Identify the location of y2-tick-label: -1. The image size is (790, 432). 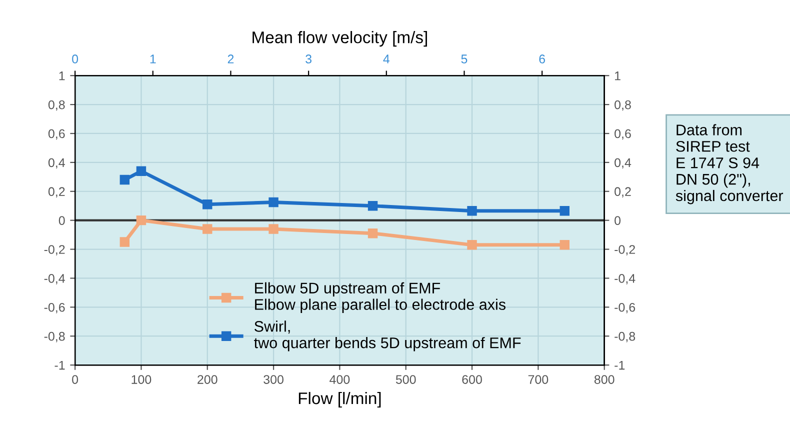
(619, 365).